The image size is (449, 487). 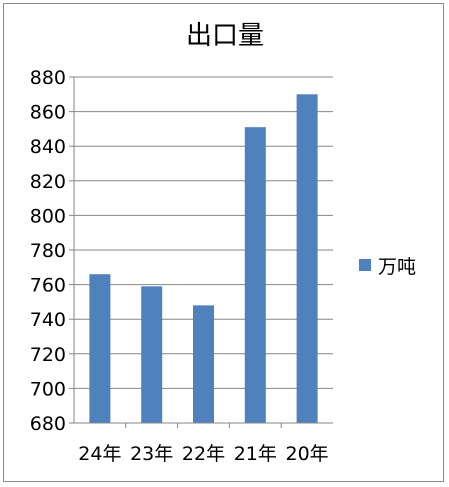 I want to click on y-tick-label: 840, so click(x=48, y=147).